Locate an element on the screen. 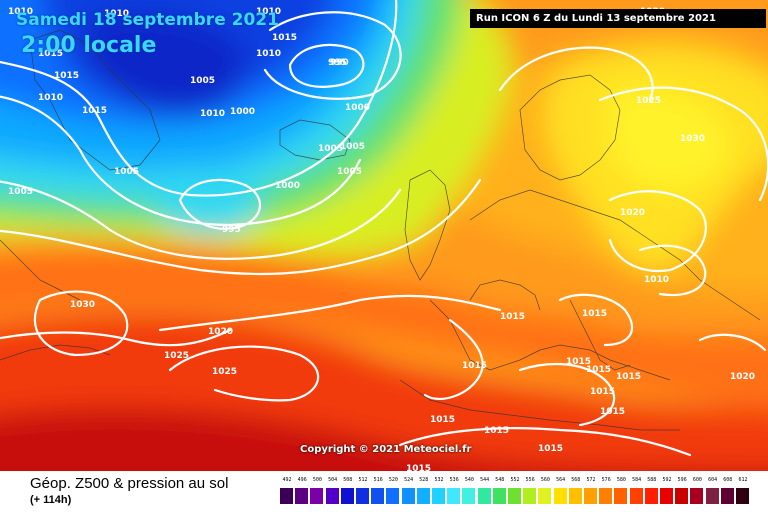  scale-value: 588 is located at coordinates (652, 480).